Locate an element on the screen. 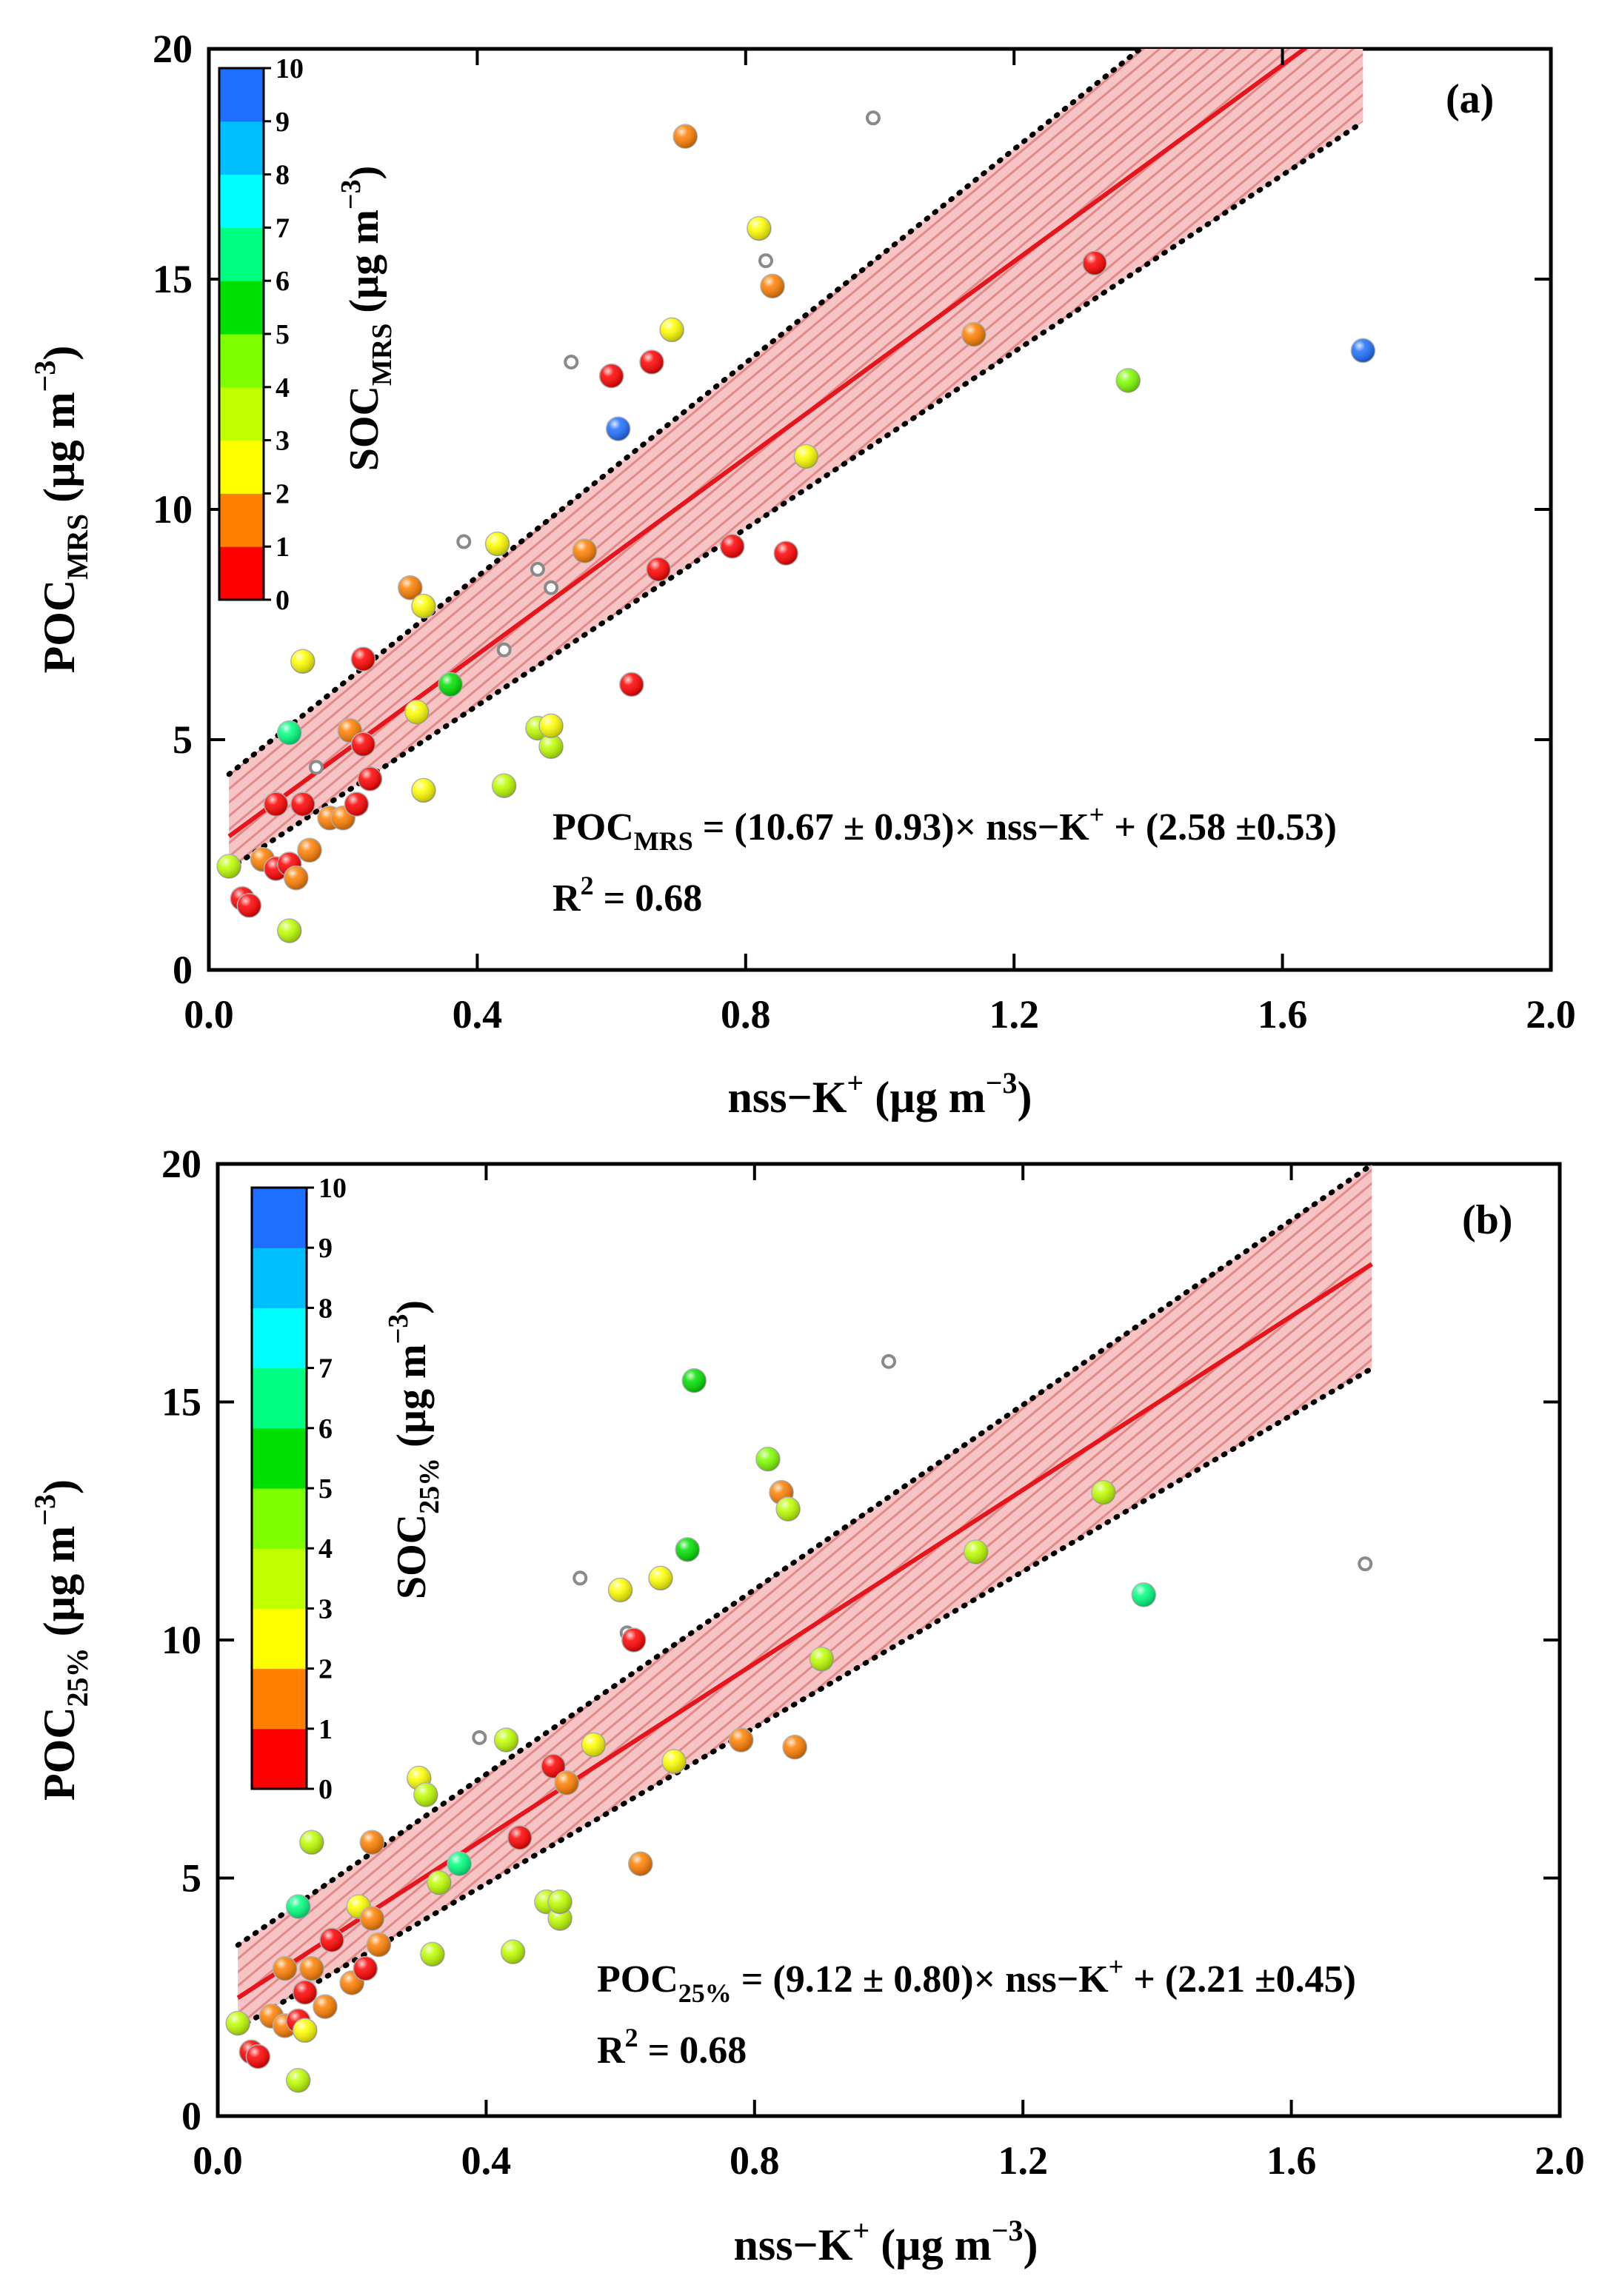 Image resolution: width=1619 pixels, height=2296 pixels. colorbar-tick-label: 0 is located at coordinates (283, 600).